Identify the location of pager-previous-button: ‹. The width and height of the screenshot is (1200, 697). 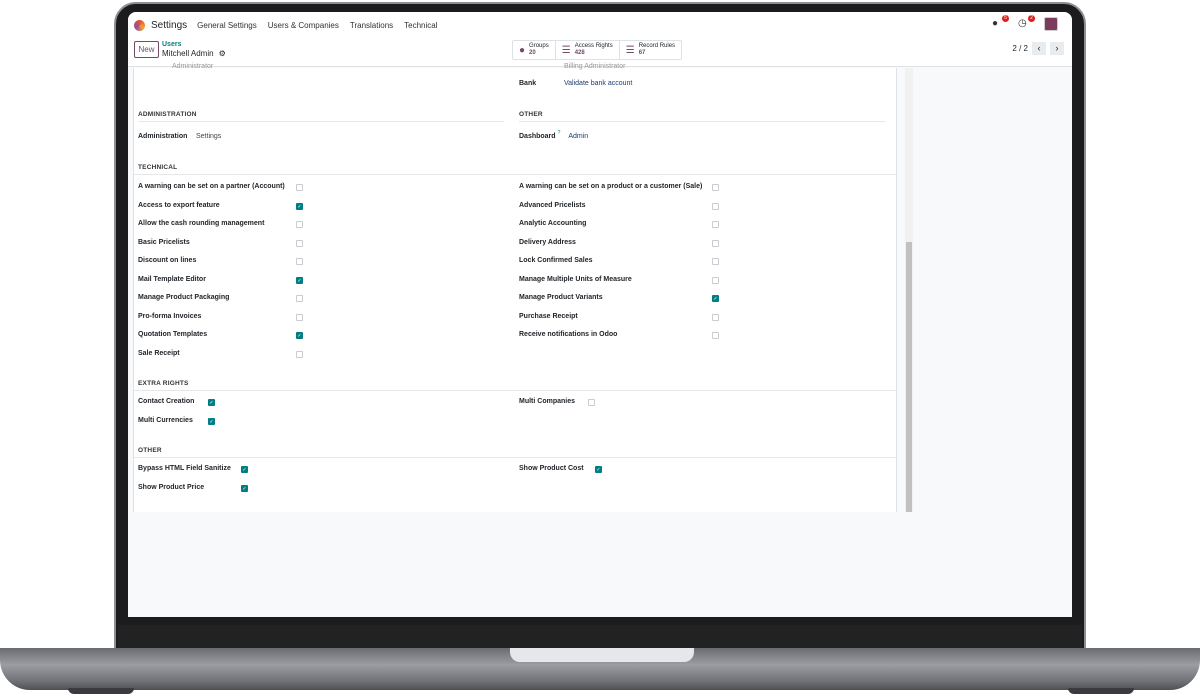
(1039, 48).